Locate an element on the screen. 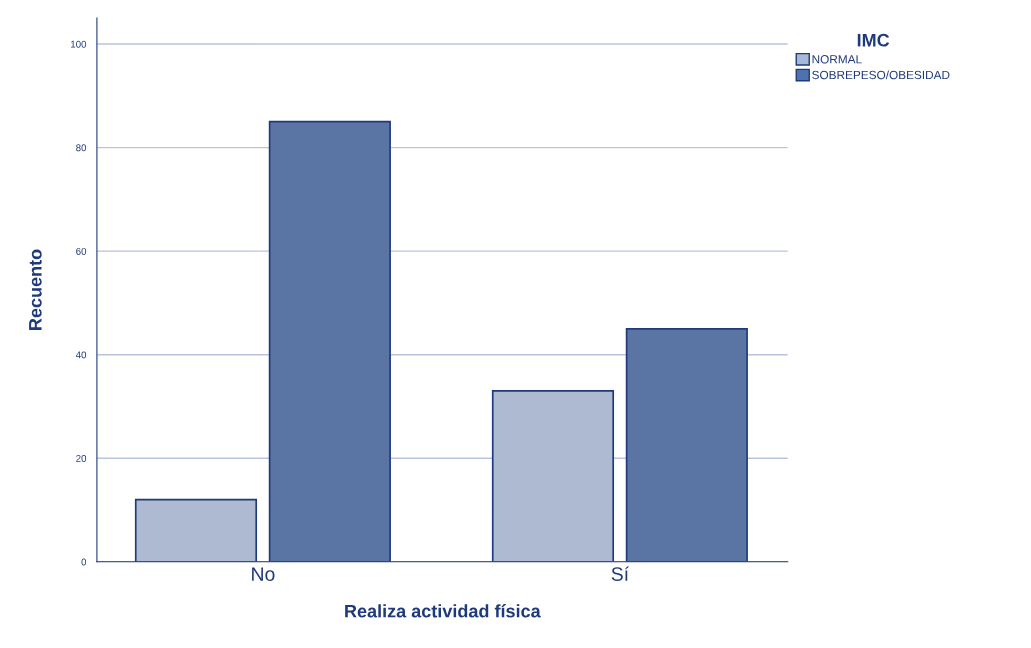 The width and height of the screenshot is (1031, 648). x-tick-label: No is located at coordinates (263, 574).